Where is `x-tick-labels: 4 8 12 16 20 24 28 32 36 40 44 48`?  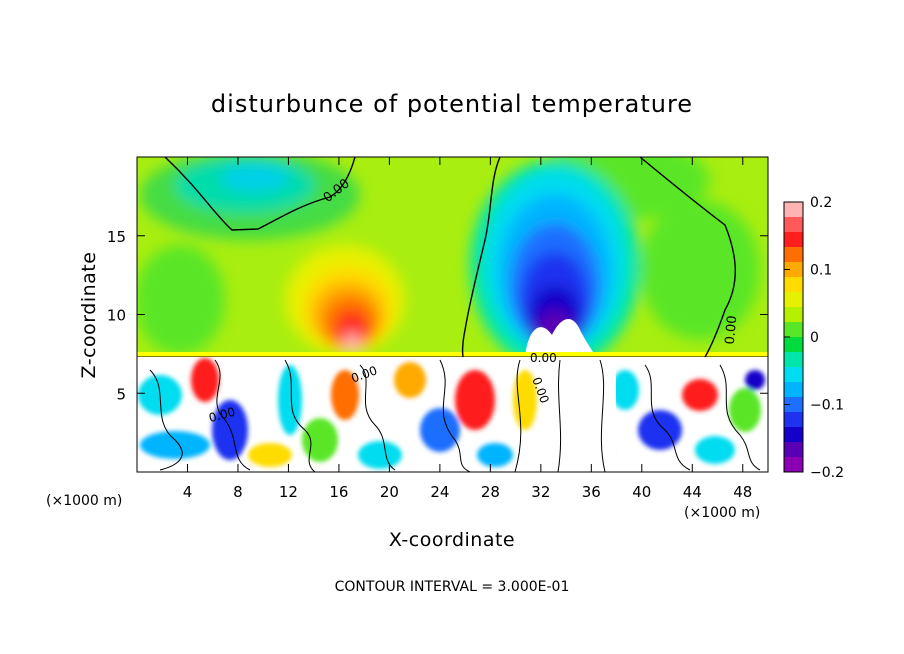 x-tick-labels: 4 8 12 16 20 24 28 32 36 40 44 48 is located at coordinates (468, 492).